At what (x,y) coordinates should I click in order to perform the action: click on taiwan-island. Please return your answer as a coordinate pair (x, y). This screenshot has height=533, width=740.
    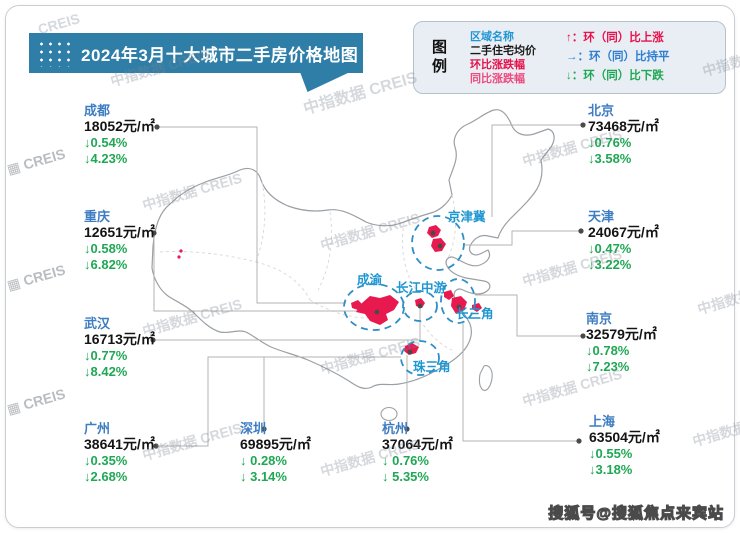
    Looking at the image, I should click on (485, 378).